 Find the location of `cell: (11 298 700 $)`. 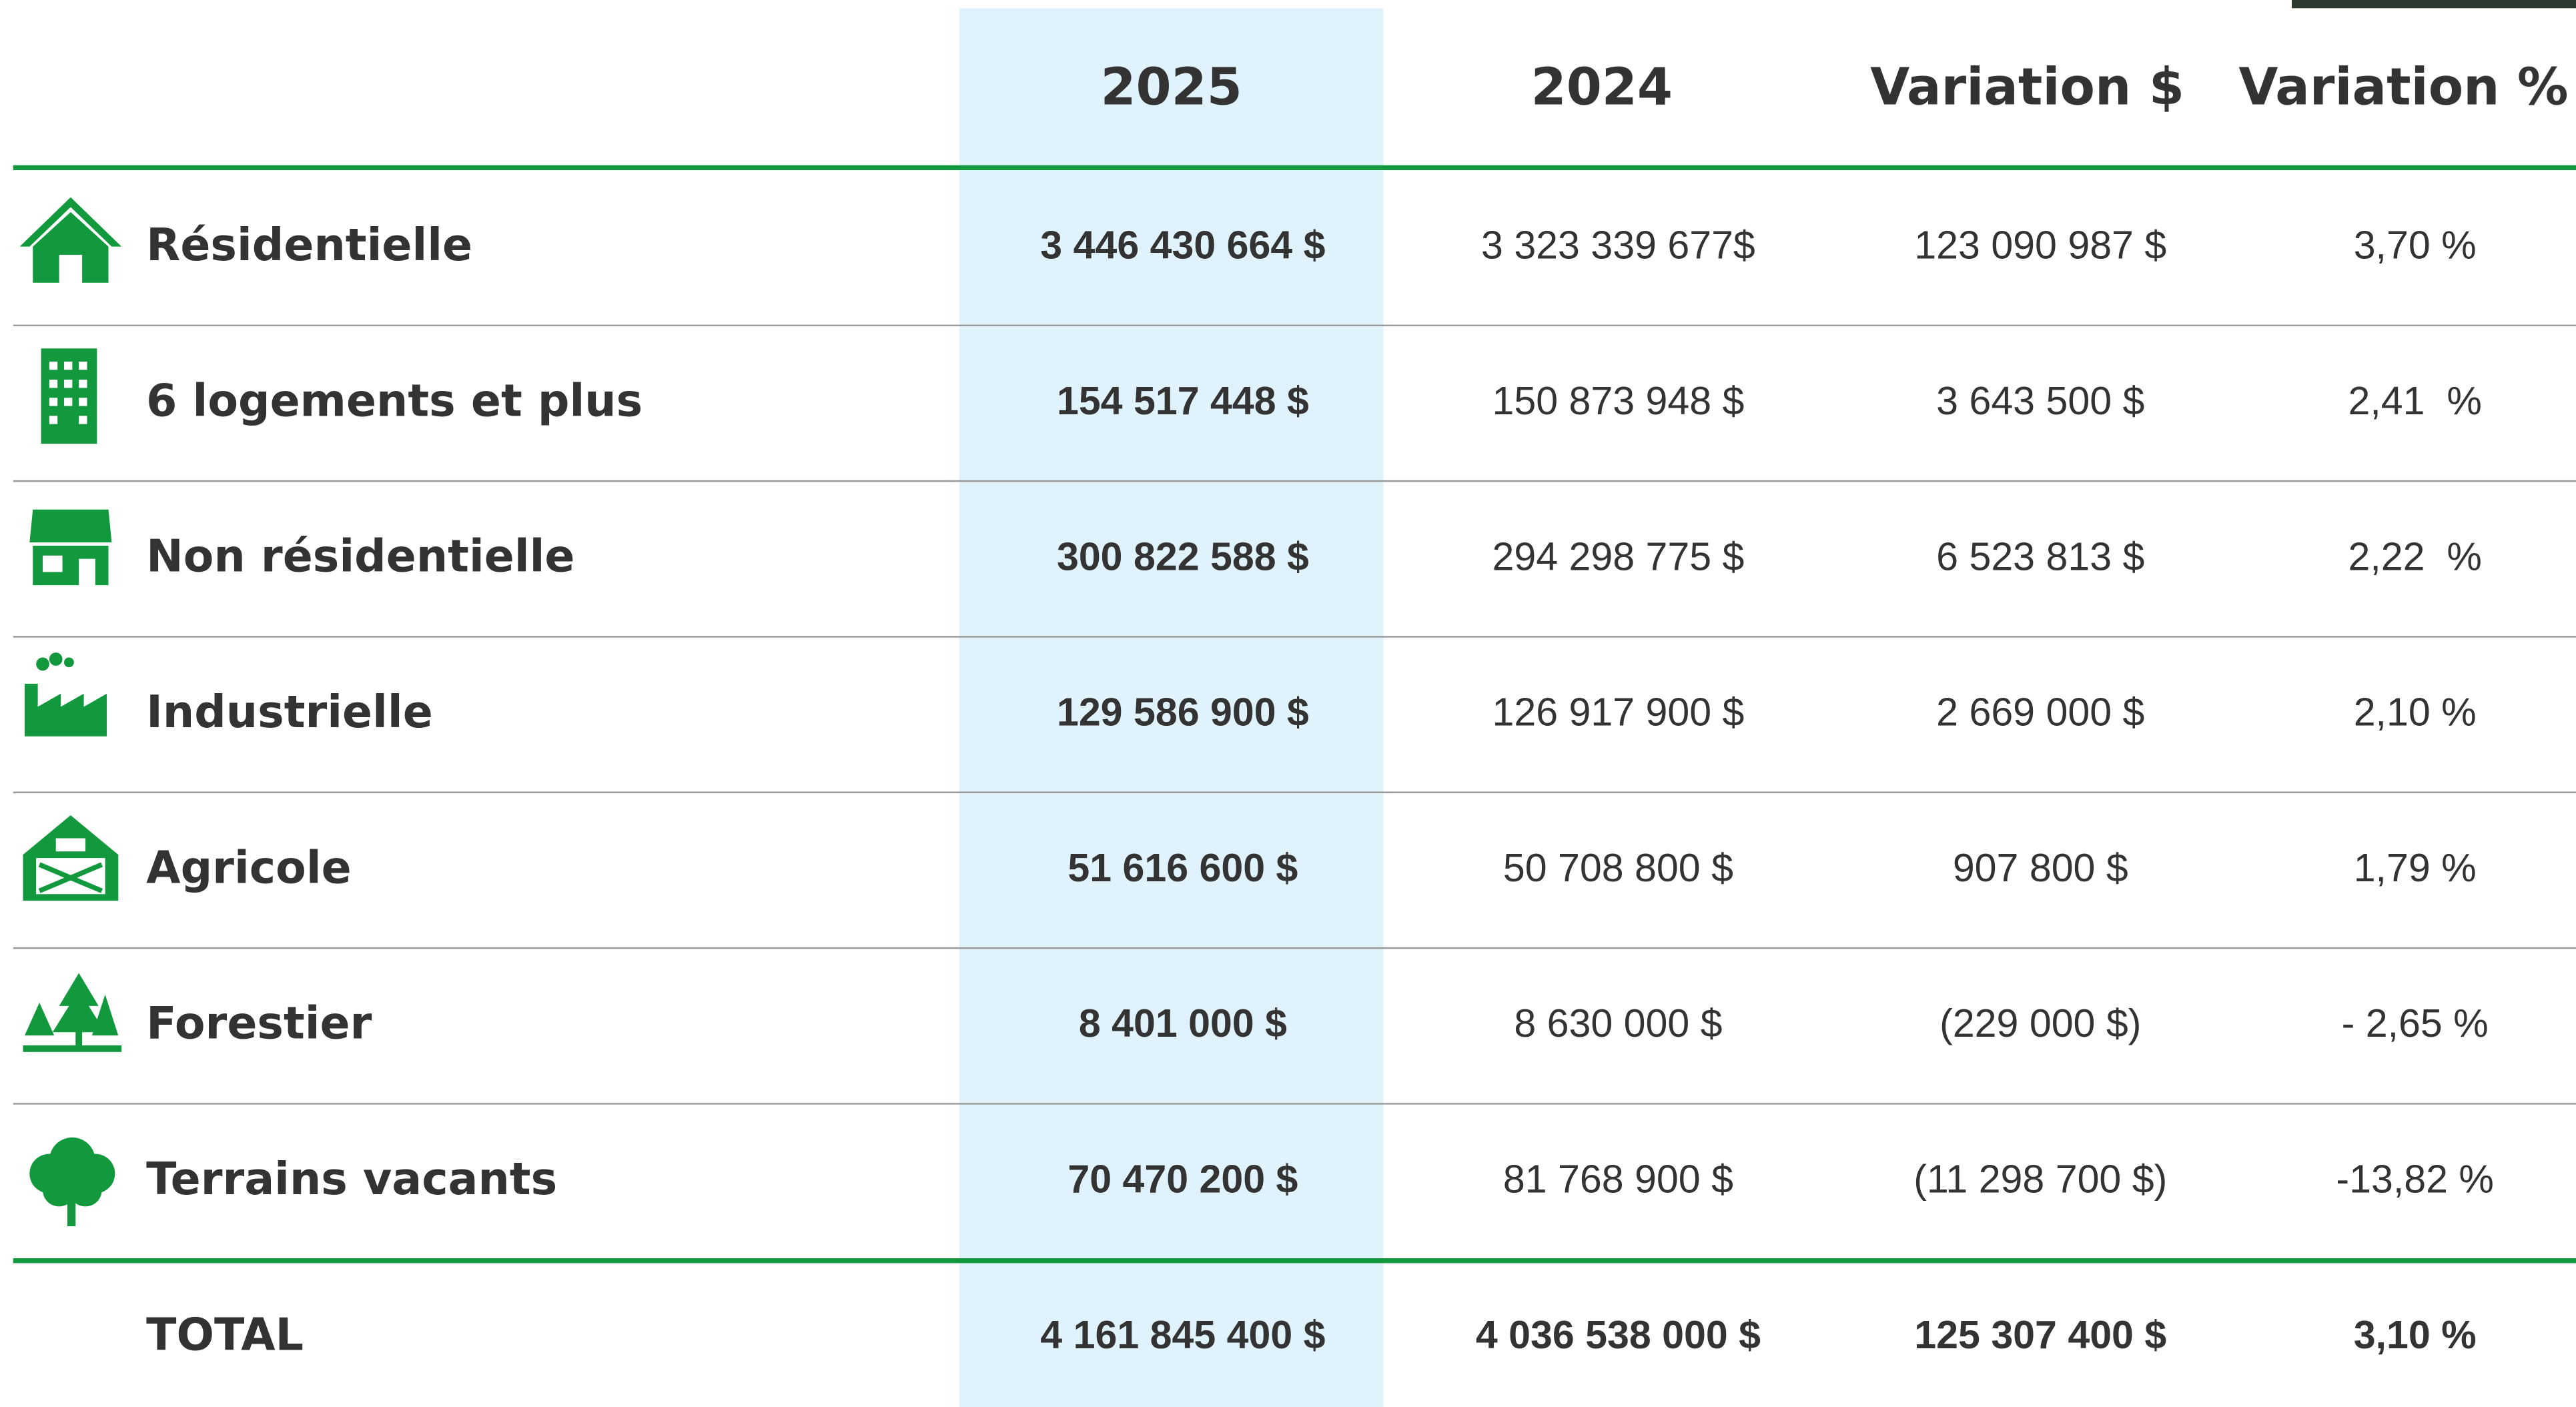

cell: (11 298 700 $) is located at coordinates (2040, 1179).